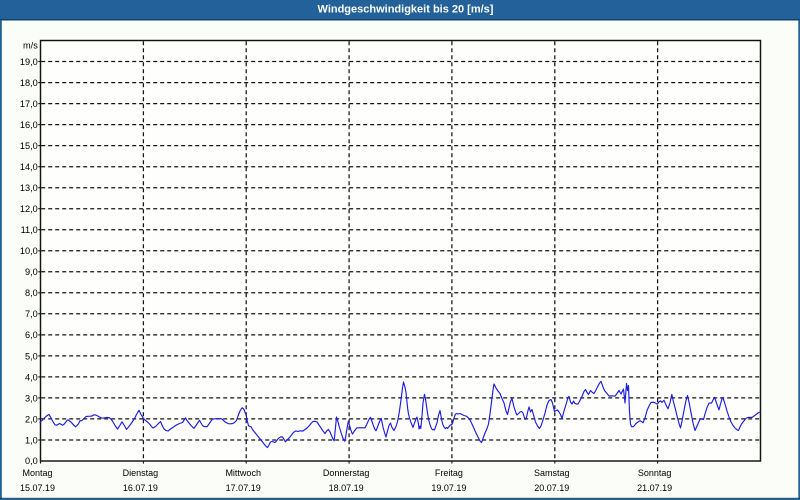 The image size is (800, 500). What do you see at coordinates (29, 209) in the screenshot?
I see `svg-text: 12,0` at bounding box center [29, 209].